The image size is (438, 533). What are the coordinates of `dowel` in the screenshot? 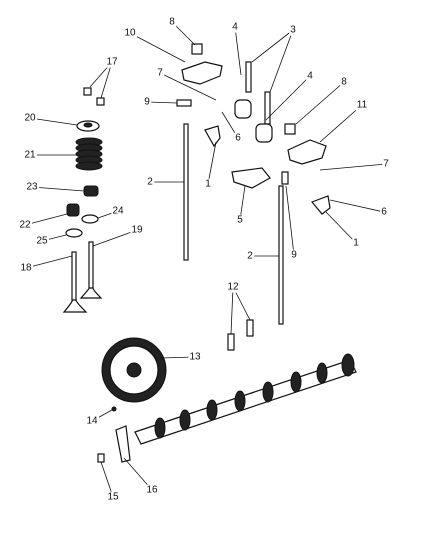 It's located at (114, 409).